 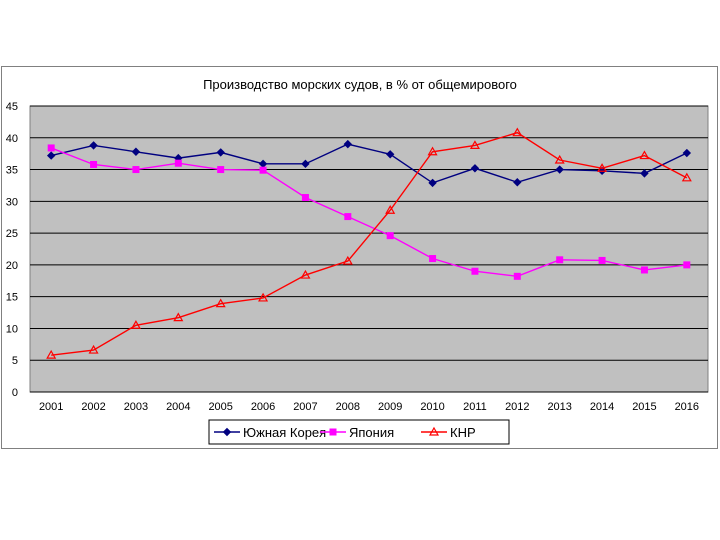 I want to click on legend: Южная Корея Япония КНР, so click(x=359, y=432).